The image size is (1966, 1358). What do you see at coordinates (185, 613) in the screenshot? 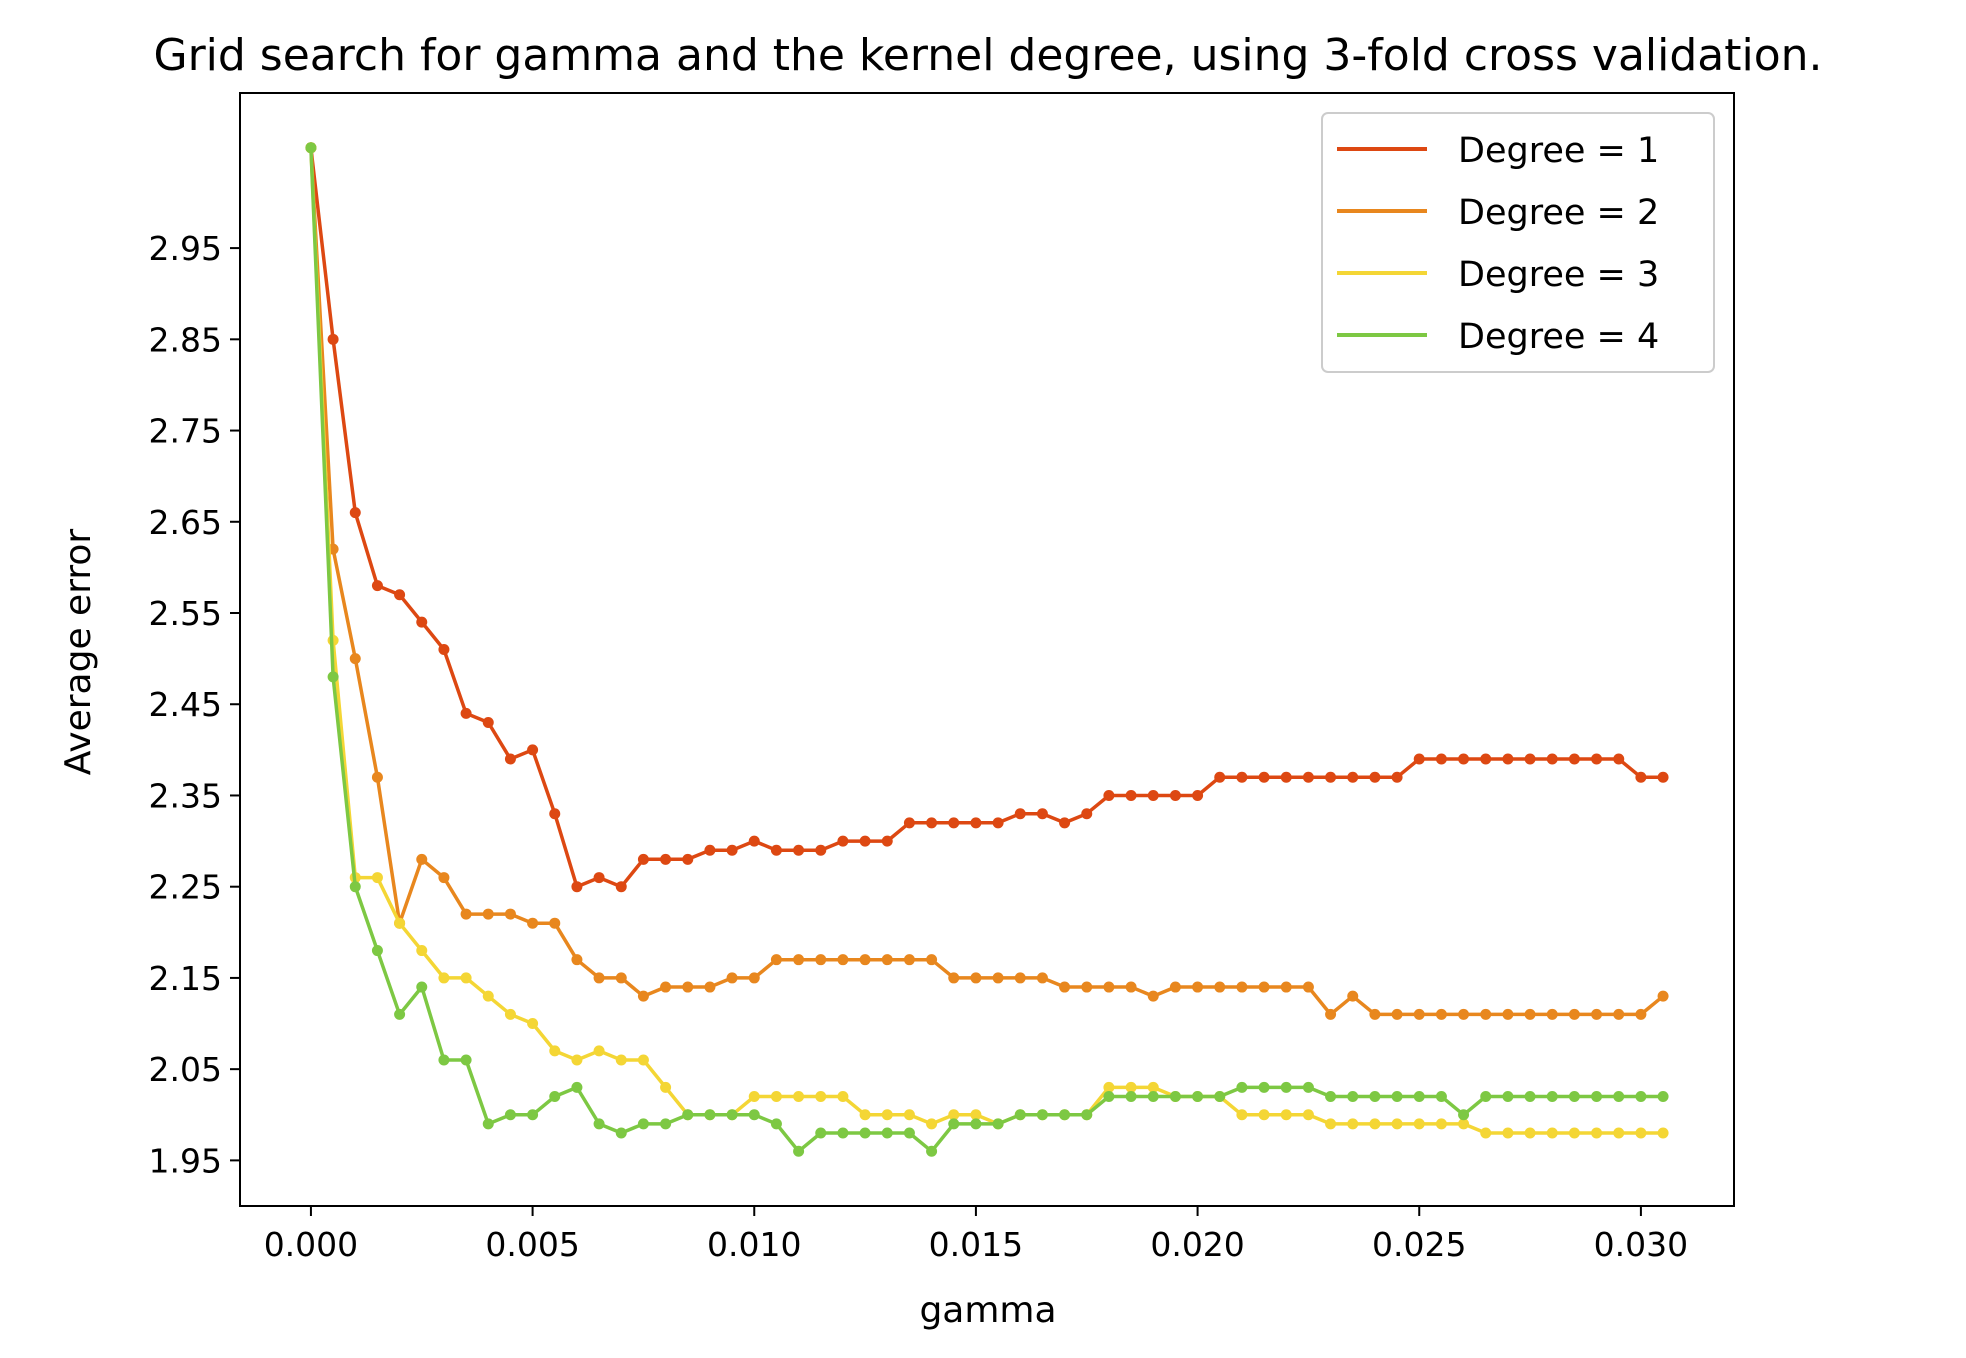
I see `y-tick-label: 2.55` at bounding box center [185, 613].